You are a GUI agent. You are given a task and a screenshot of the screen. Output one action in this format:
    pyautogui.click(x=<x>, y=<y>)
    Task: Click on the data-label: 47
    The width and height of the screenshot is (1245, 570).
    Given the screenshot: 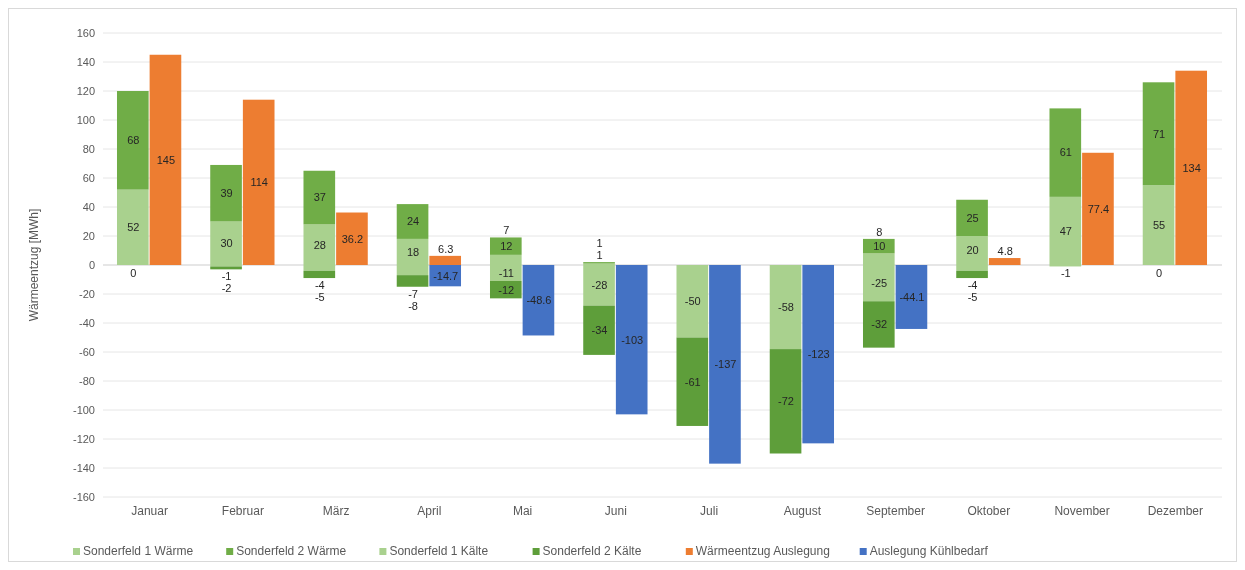 What is the action you would take?
    pyautogui.click(x=1065, y=230)
    